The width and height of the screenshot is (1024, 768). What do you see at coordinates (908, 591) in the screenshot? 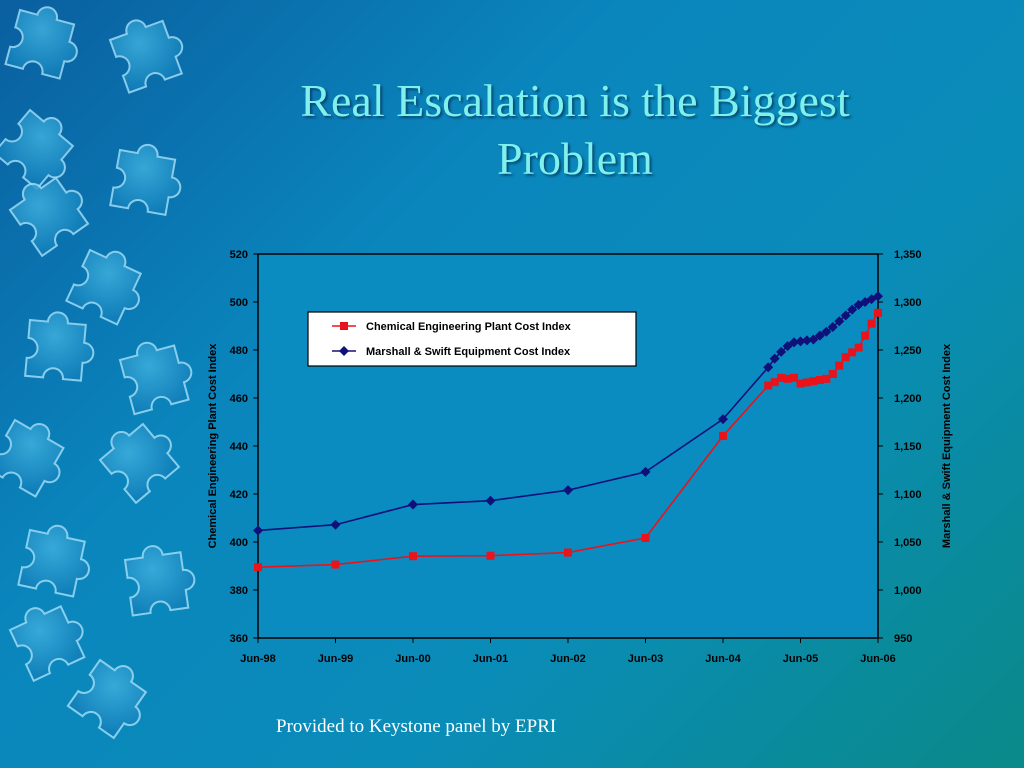
I see `y-right-tick-label: 1,000` at bounding box center [908, 591].